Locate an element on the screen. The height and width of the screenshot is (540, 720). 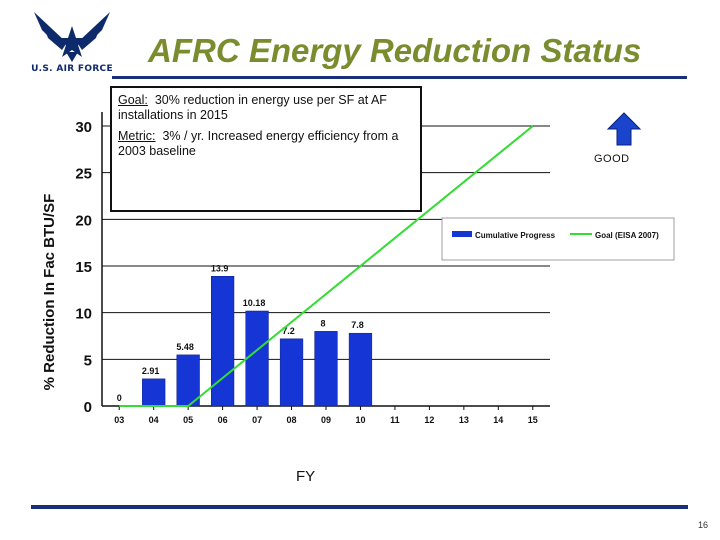
goal-label: Goal: is located at coordinates (133, 100).